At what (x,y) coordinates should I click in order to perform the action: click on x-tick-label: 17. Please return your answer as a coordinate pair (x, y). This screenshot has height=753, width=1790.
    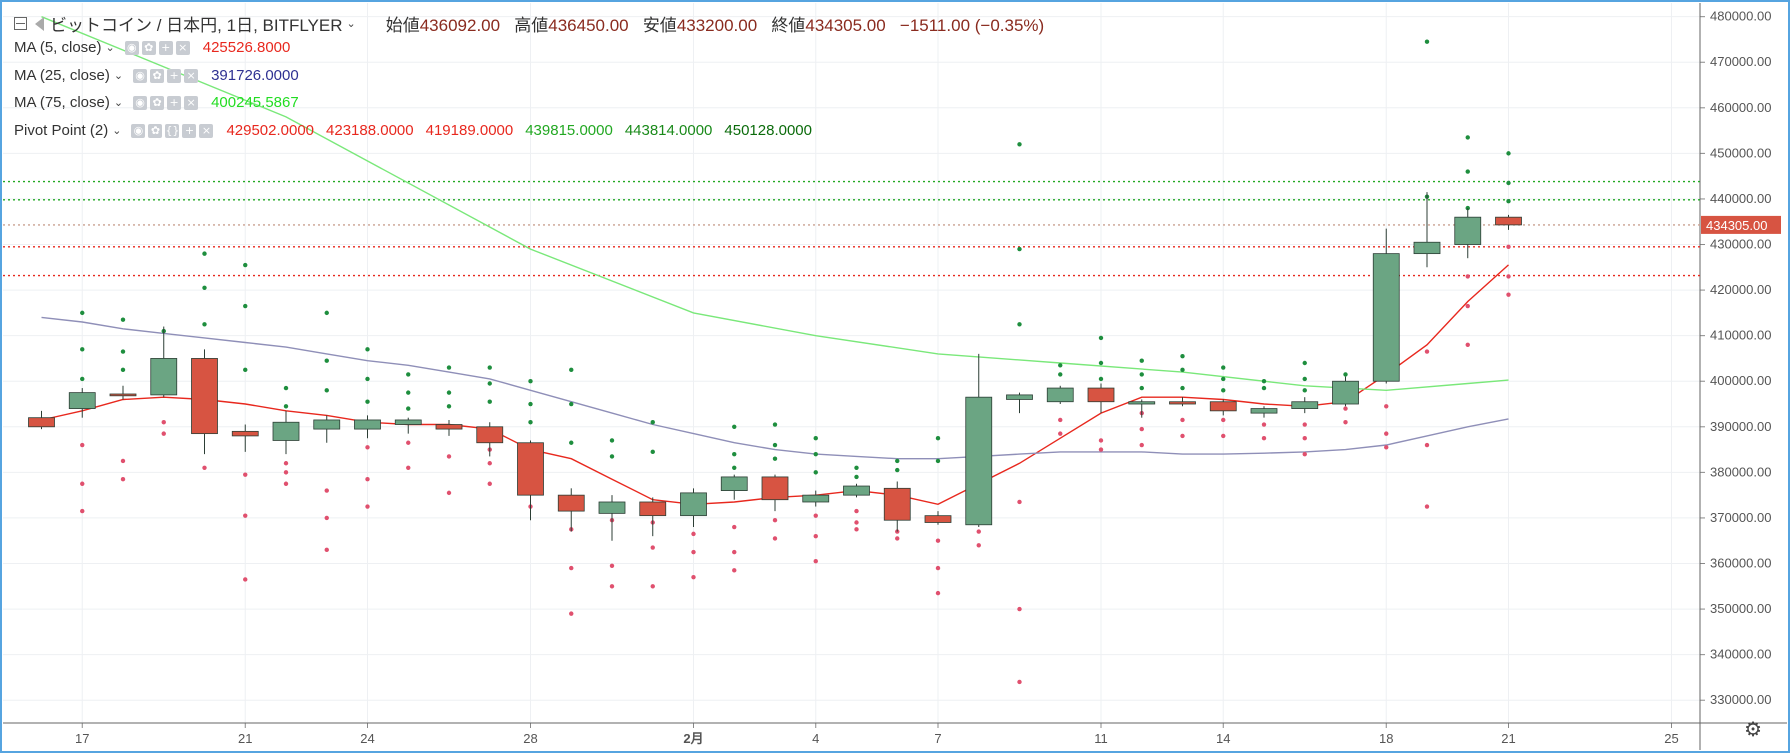
    Looking at the image, I should click on (82, 738).